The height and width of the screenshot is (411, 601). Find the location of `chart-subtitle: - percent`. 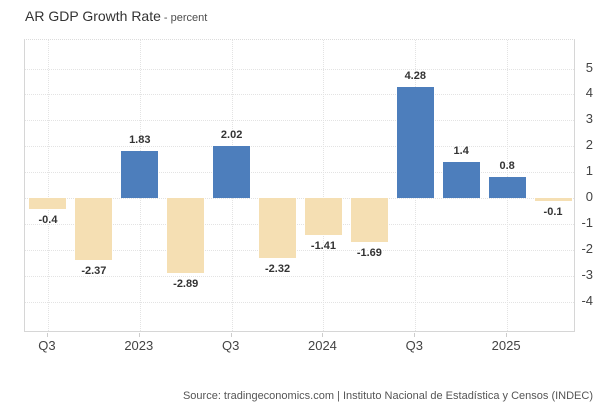

chart-subtitle: - percent is located at coordinates (185, 18).